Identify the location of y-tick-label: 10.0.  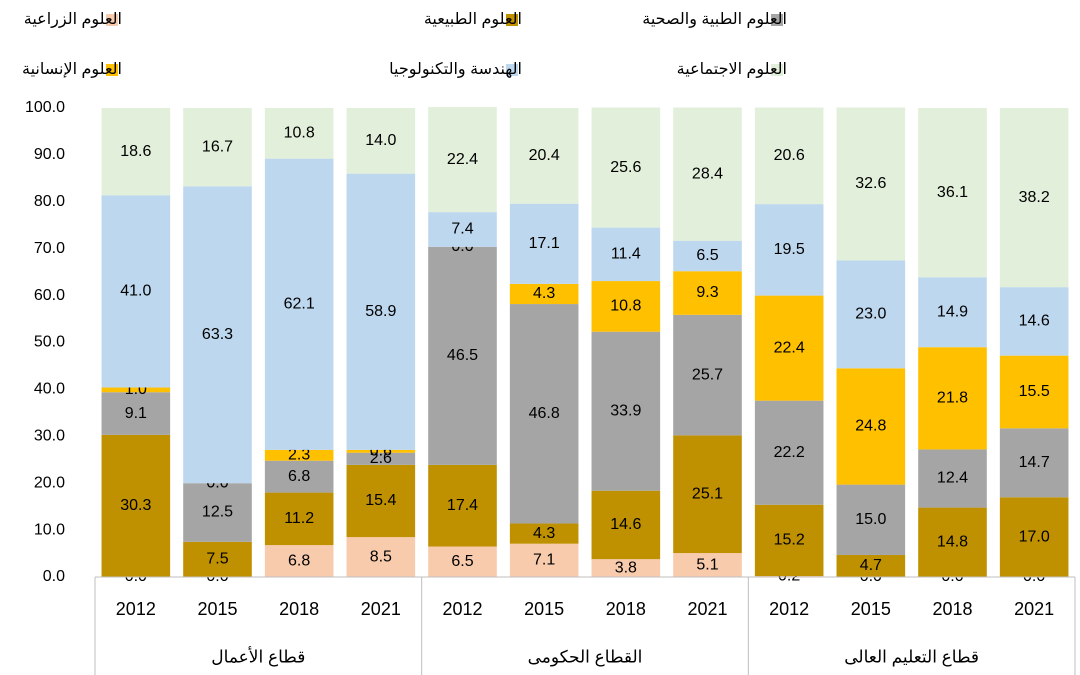
(49, 529).